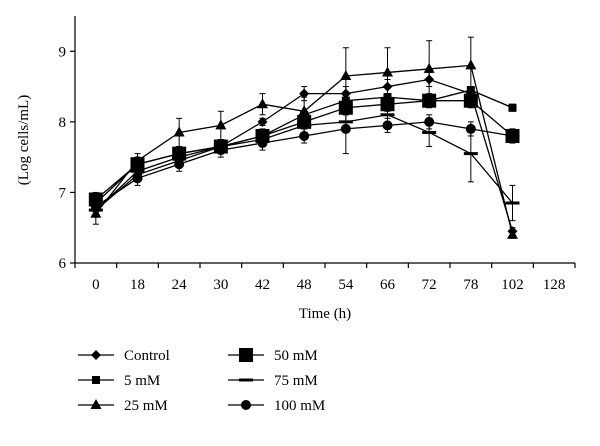  I want to click on x-tick-label: 102, so click(512, 285).